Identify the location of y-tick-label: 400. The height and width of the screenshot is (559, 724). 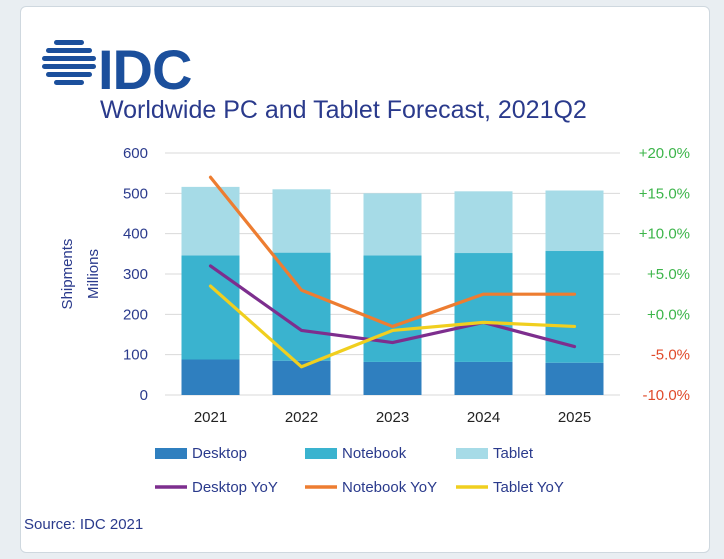
(135, 234).